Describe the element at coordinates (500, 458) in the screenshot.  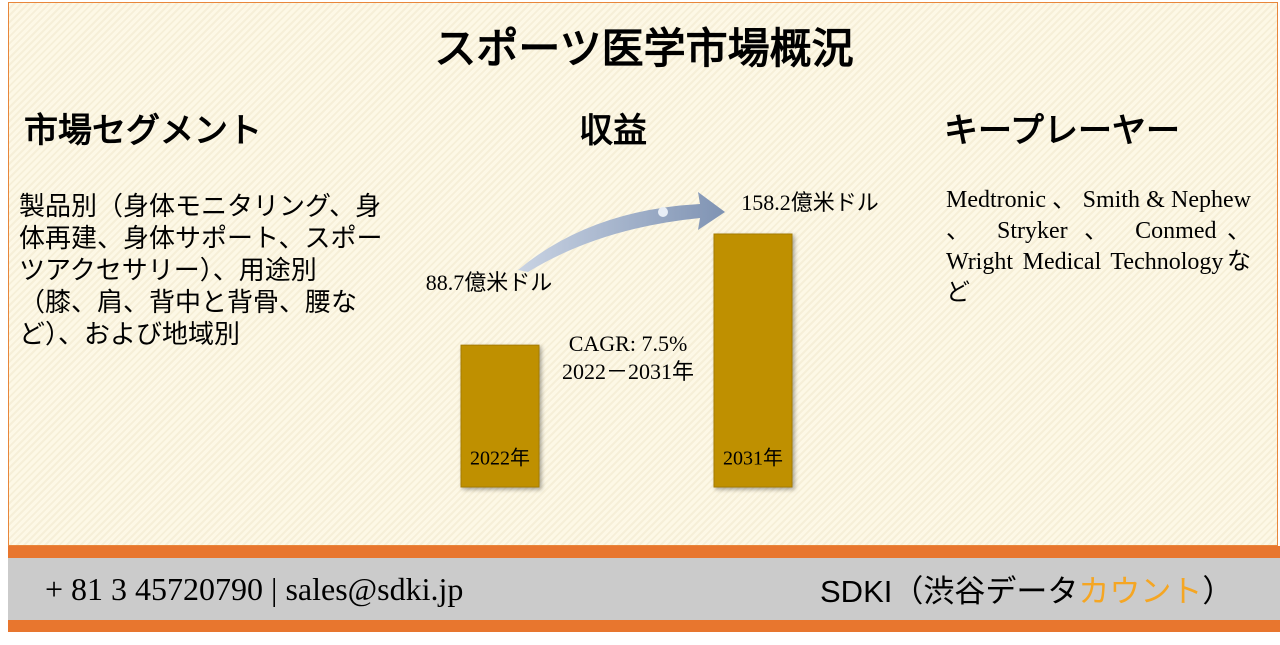
I see `bar-year: 2022年` at that location.